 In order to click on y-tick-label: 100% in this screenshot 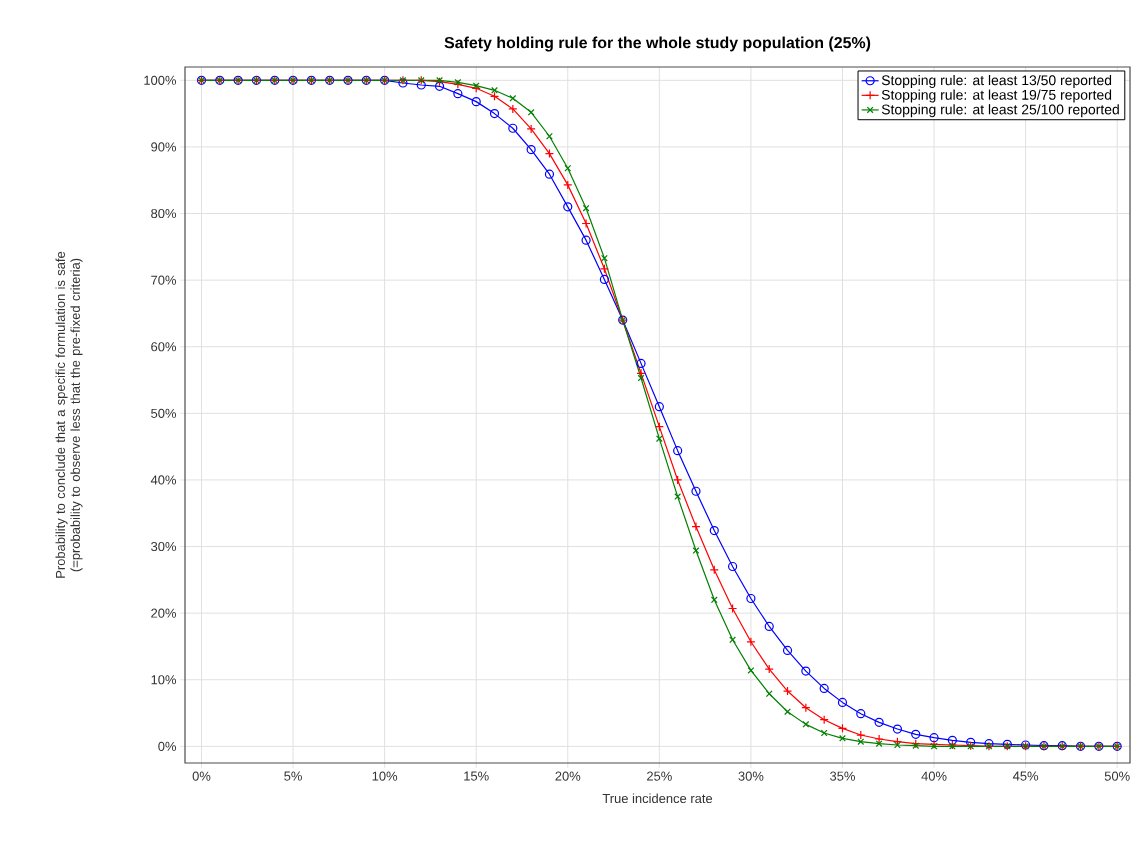, I will do `click(160, 80)`.